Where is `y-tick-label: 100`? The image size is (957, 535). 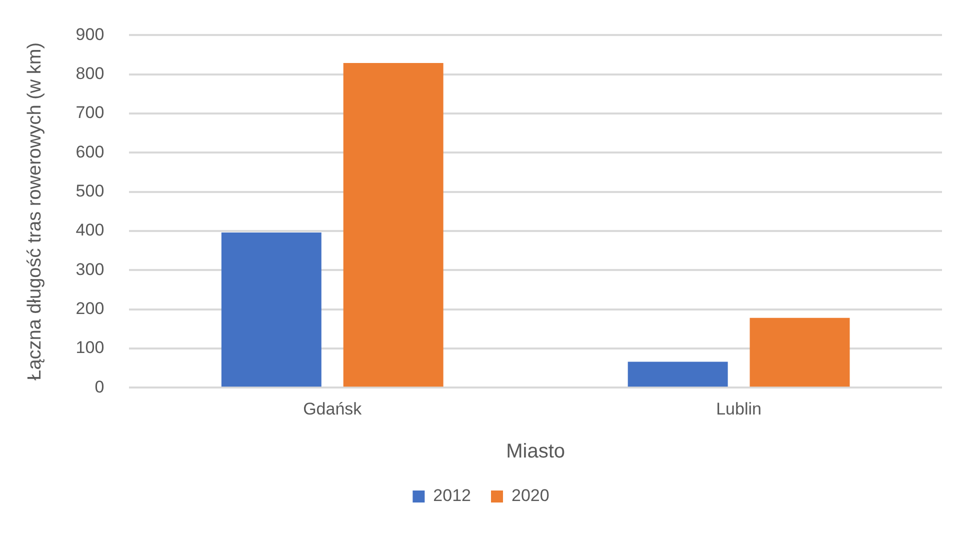 y-tick-label: 100 is located at coordinates (90, 348).